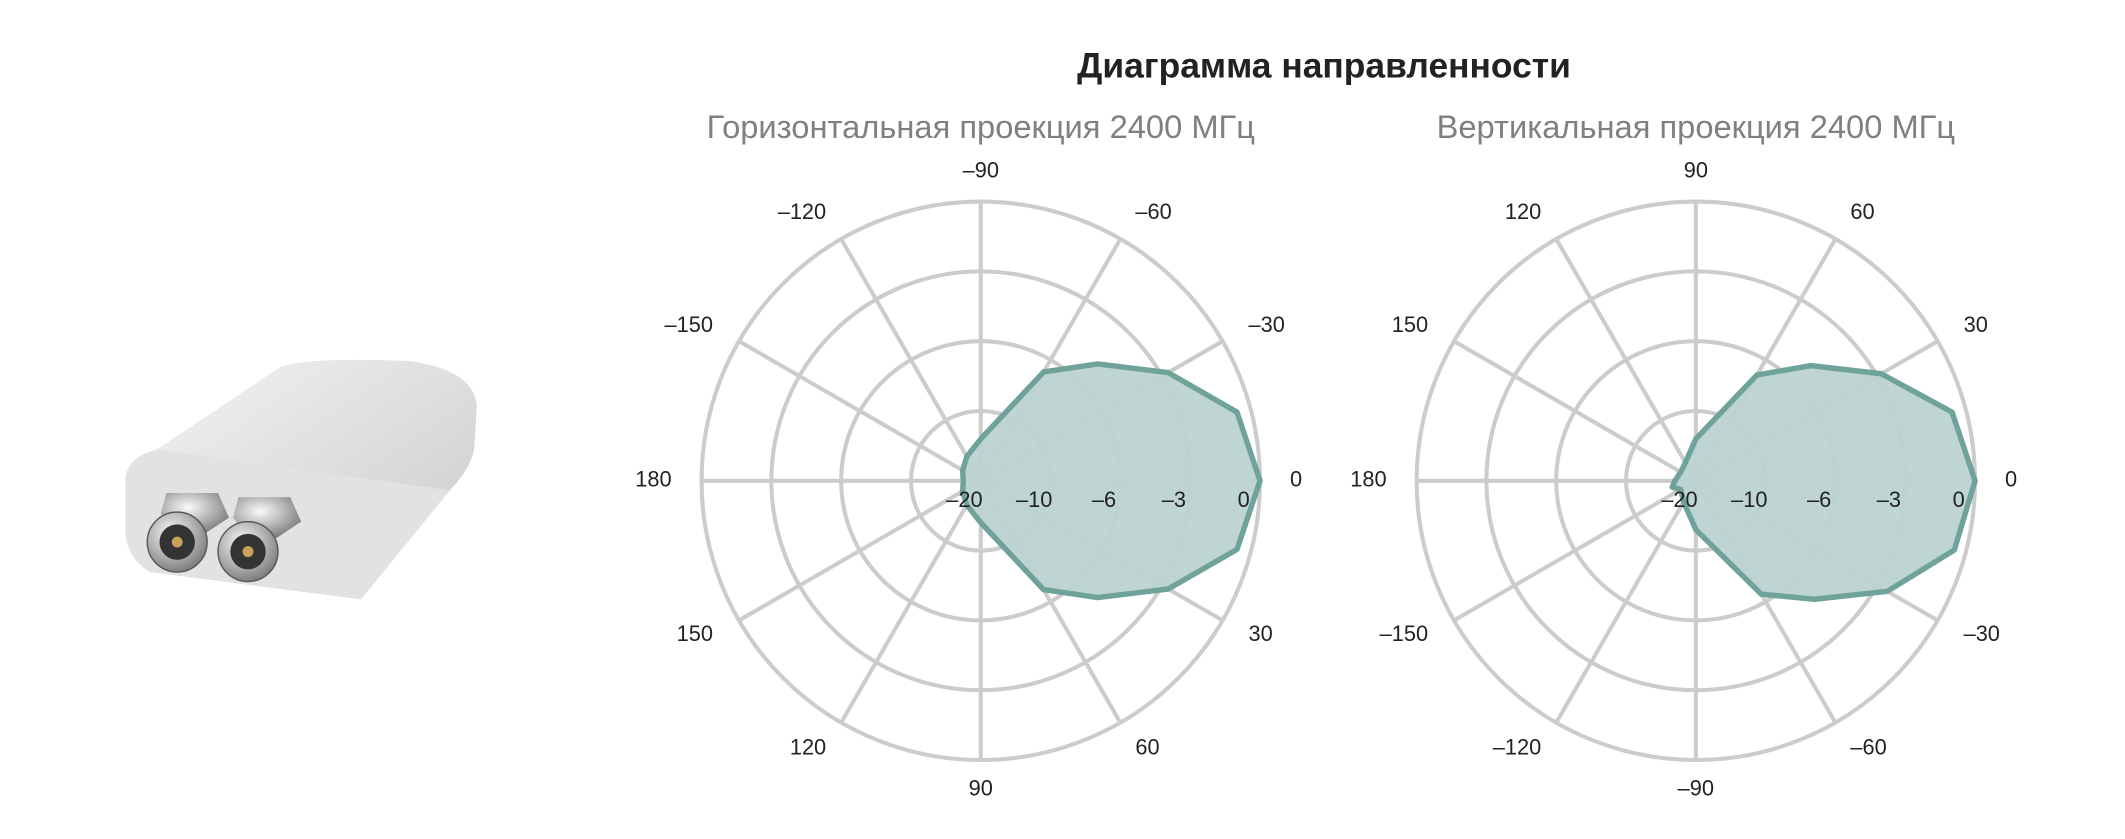  I want to click on chart-title: Вертикальная проекция 2400 МГц, so click(1696, 126).